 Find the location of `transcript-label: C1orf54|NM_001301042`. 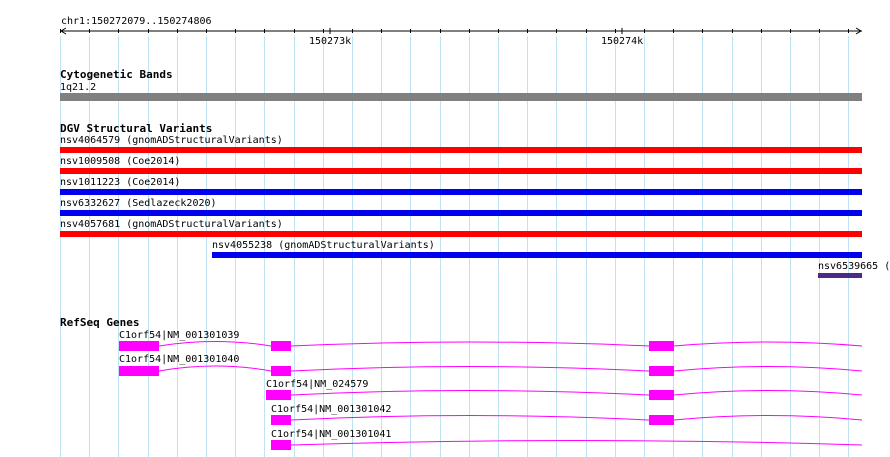

transcript-label: C1orf54|NM_001301042 is located at coordinates (331, 409).